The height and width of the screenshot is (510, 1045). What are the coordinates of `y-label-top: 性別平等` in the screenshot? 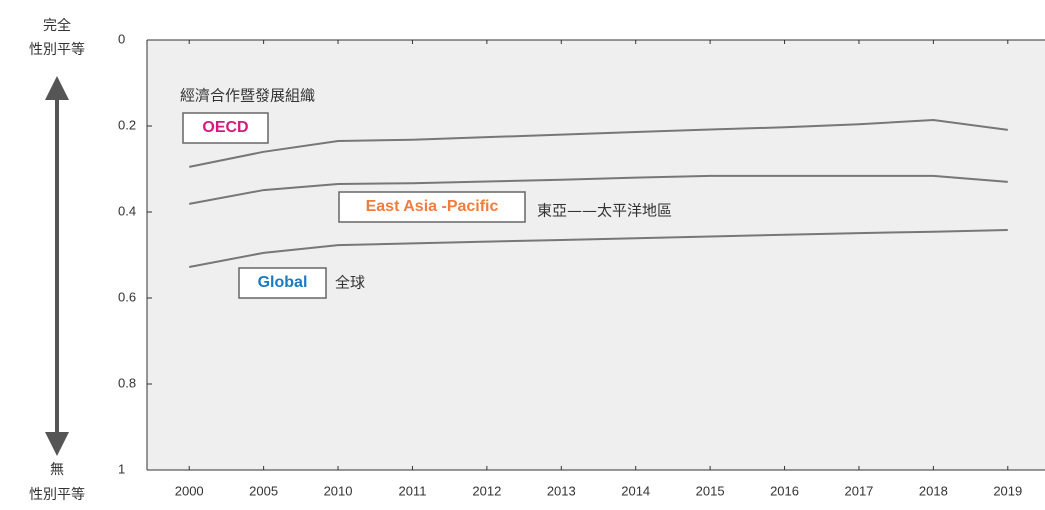 It's located at (57, 49).